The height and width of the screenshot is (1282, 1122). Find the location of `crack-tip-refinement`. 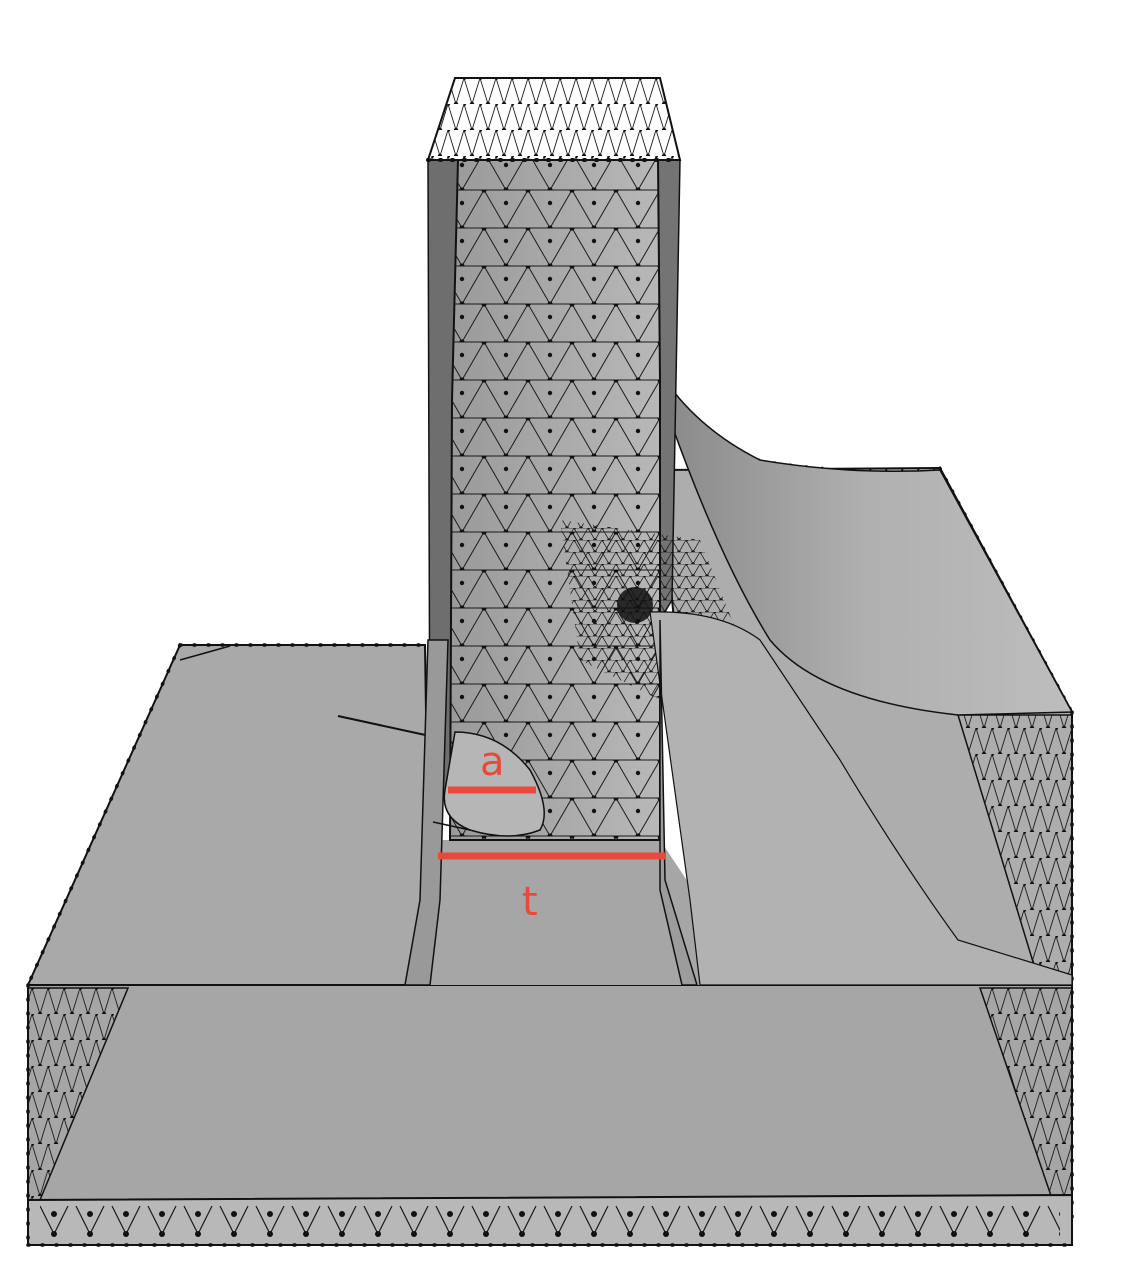

crack-tip-refinement is located at coordinates (635, 605).